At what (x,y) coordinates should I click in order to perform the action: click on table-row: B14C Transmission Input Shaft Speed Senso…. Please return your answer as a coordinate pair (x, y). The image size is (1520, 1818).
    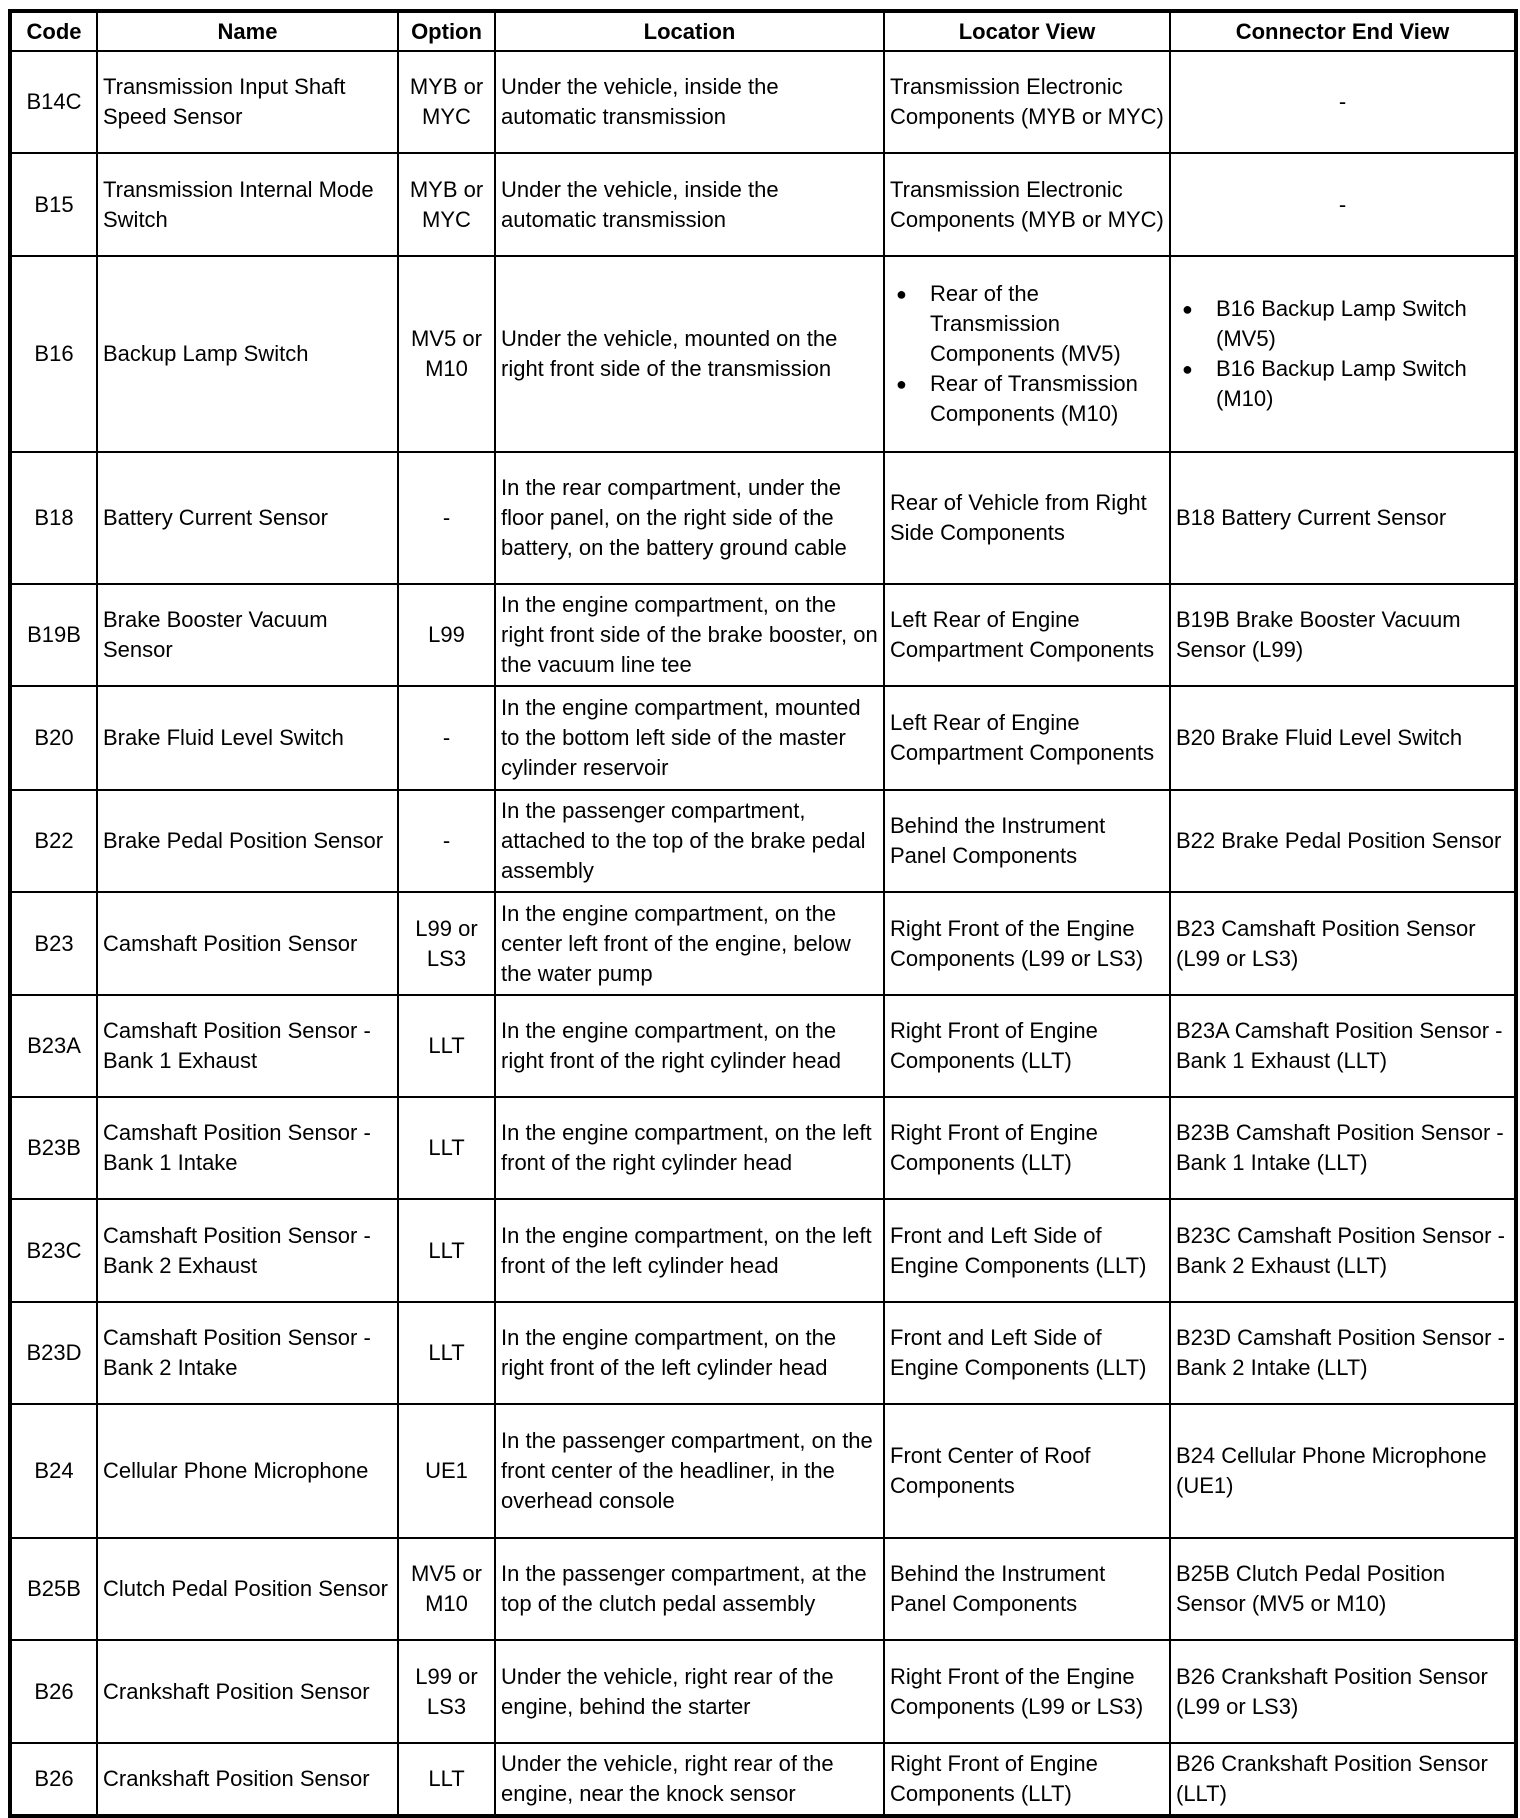
    Looking at the image, I should click on (763, 102).